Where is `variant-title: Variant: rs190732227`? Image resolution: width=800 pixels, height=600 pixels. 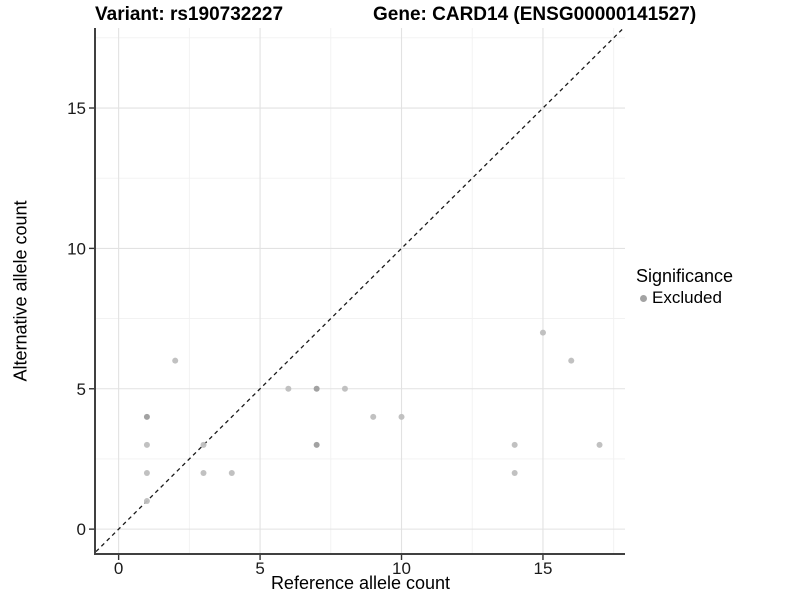
variant-title: Variant: rs190732227 is located at coordinates (189, 14).